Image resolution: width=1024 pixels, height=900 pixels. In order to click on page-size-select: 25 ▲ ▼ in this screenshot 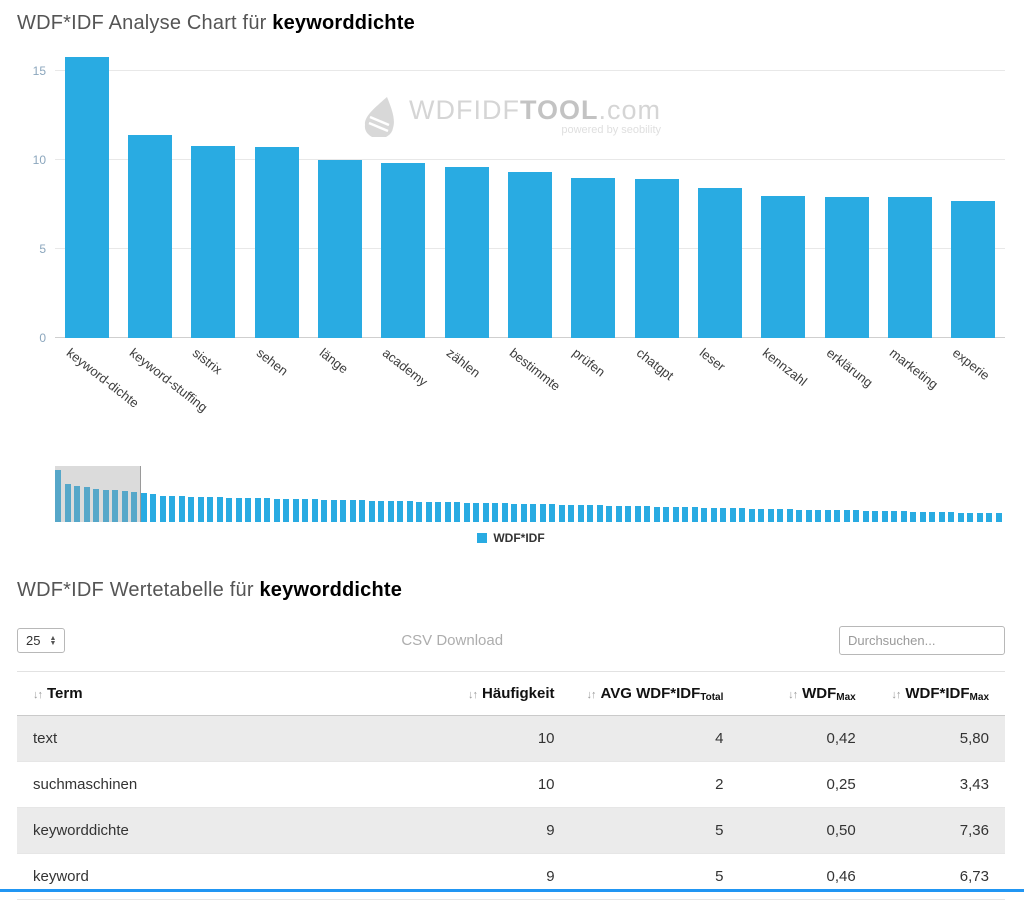, I will do `click(41, 640)`.